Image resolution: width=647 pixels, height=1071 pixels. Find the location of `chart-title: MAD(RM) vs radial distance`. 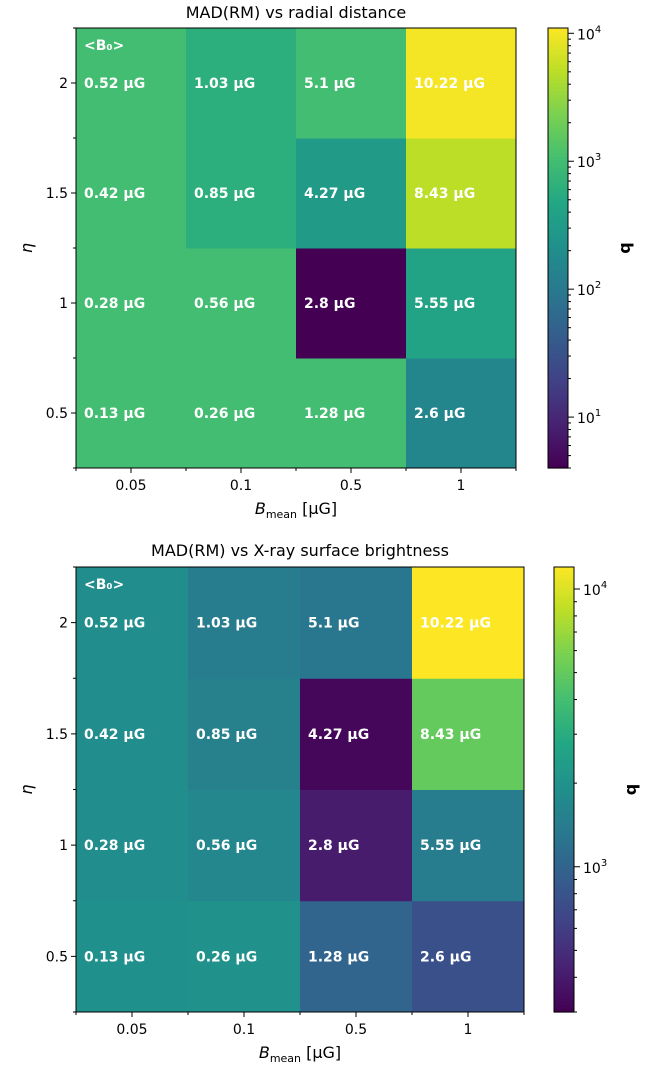

chart-title: MAD(RM) vs radial distance is located at coordinates (296, 12).